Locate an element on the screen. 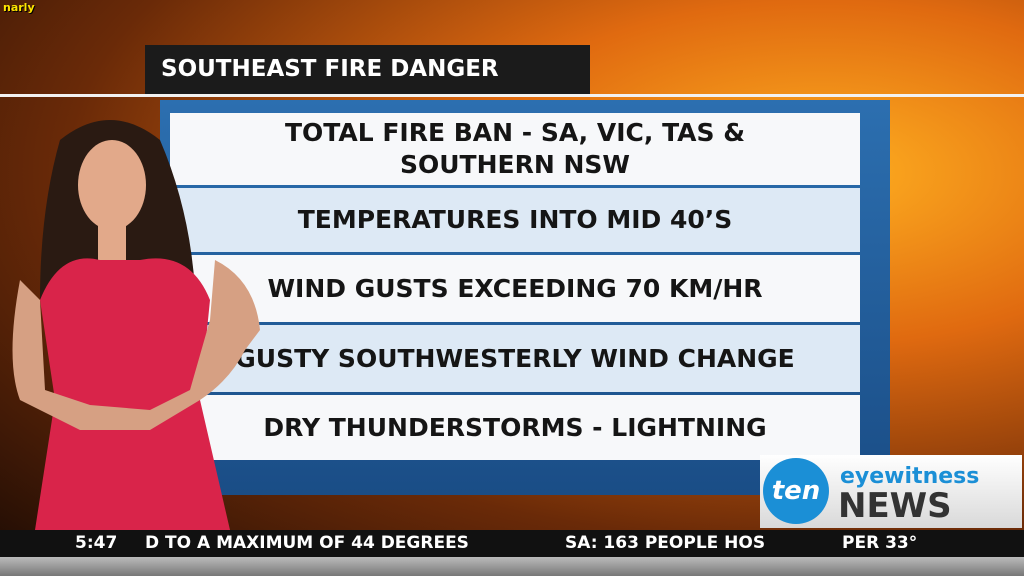  logo-badge-circle is located at coordinates (796, 491).